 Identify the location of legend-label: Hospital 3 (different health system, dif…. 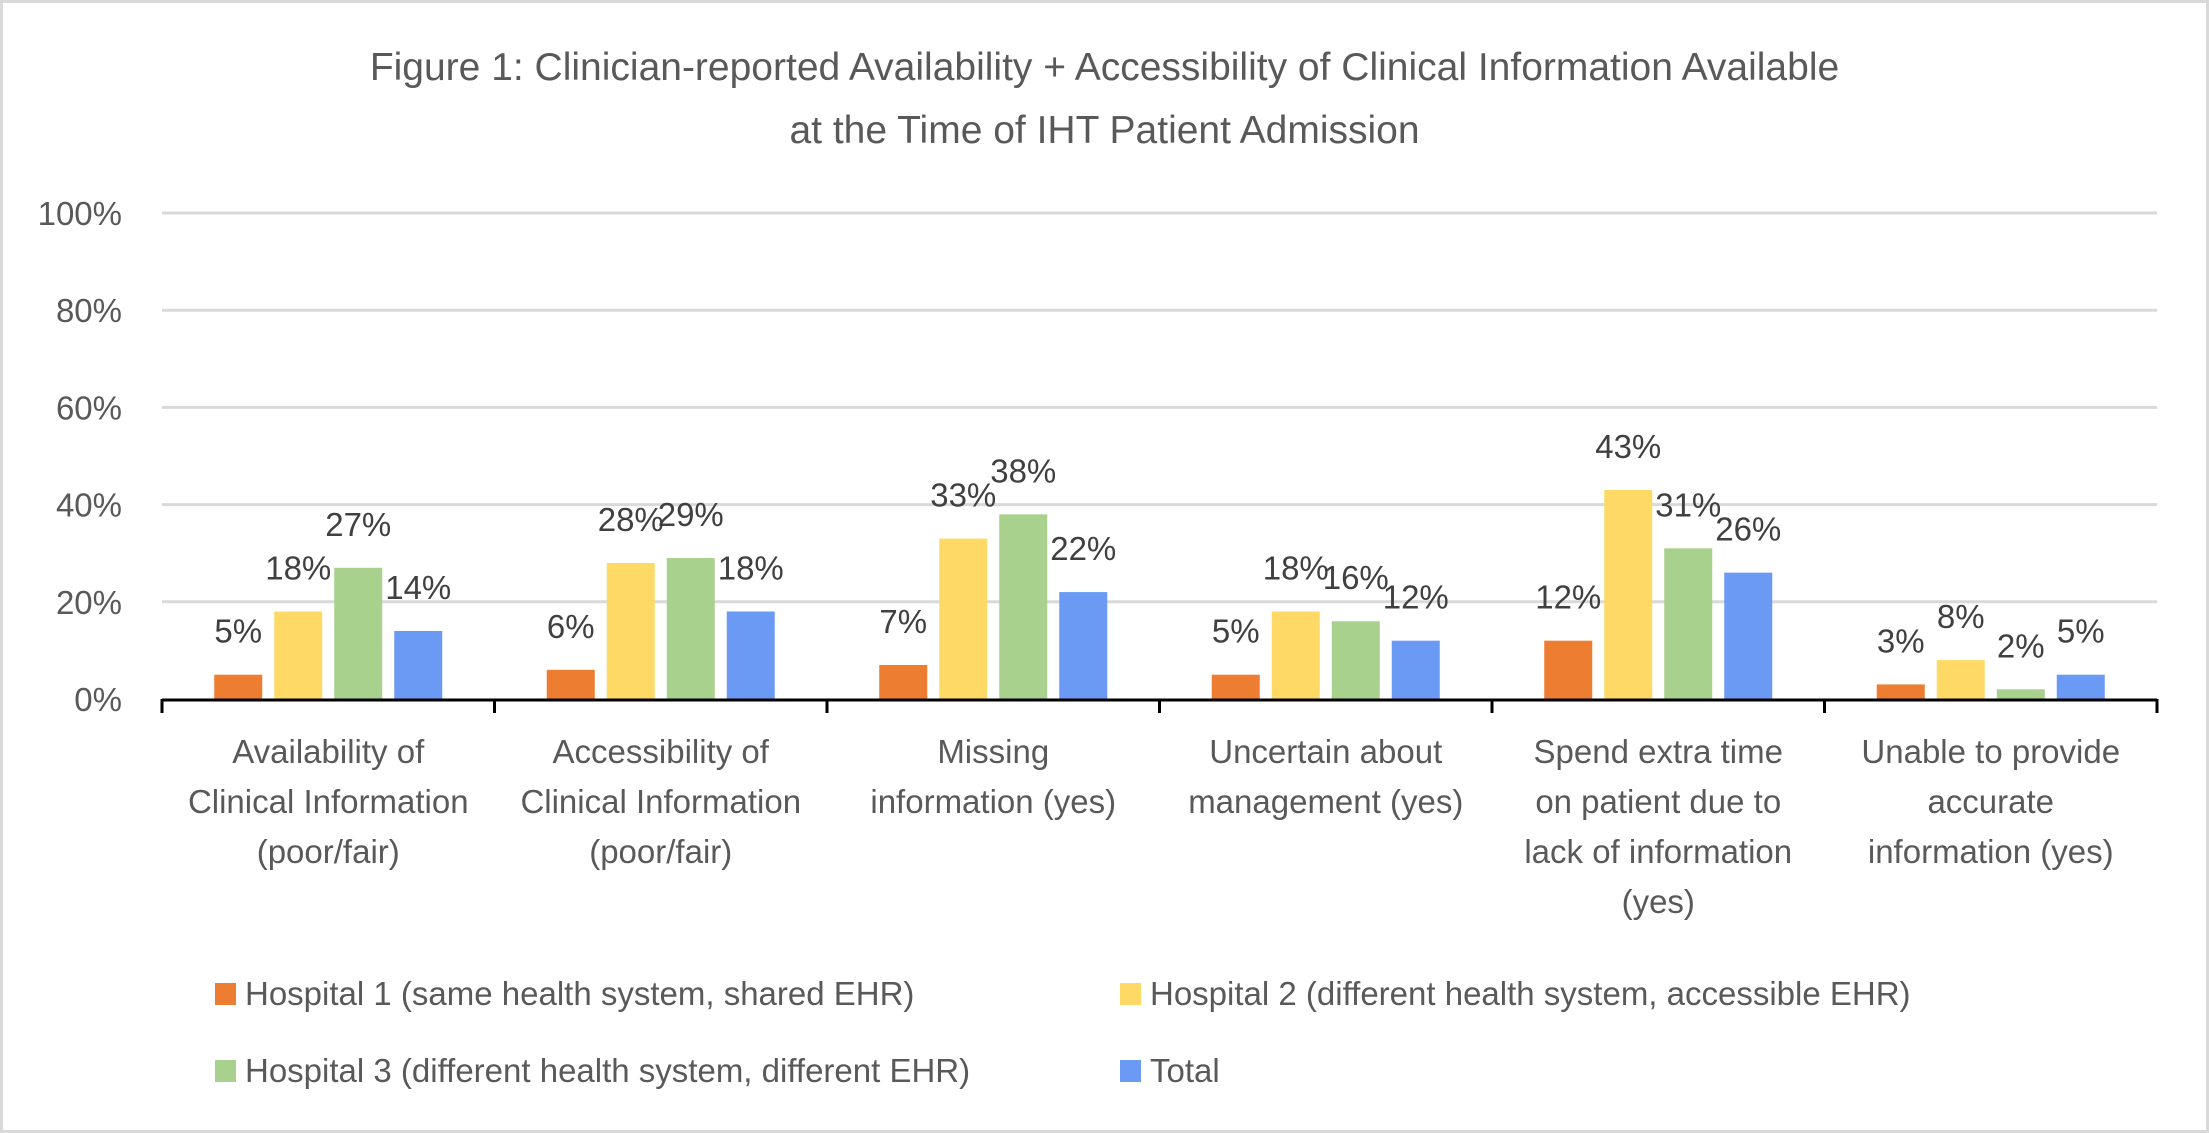
(608, 1070).